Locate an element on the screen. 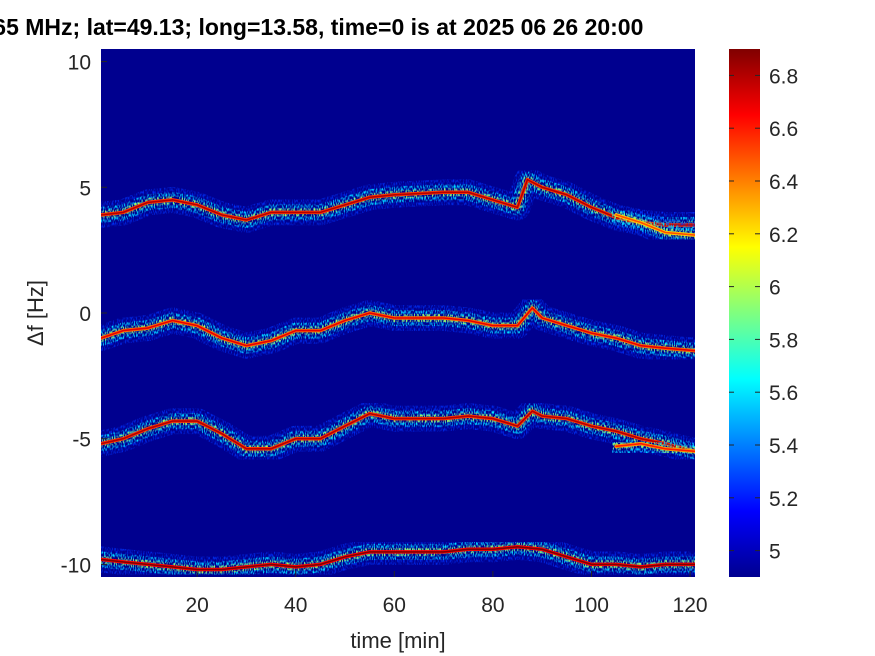 Image resolution: width=875 pixels, height=656 pixels. x-tick-label: 100 is located at coordinates (591, 605).